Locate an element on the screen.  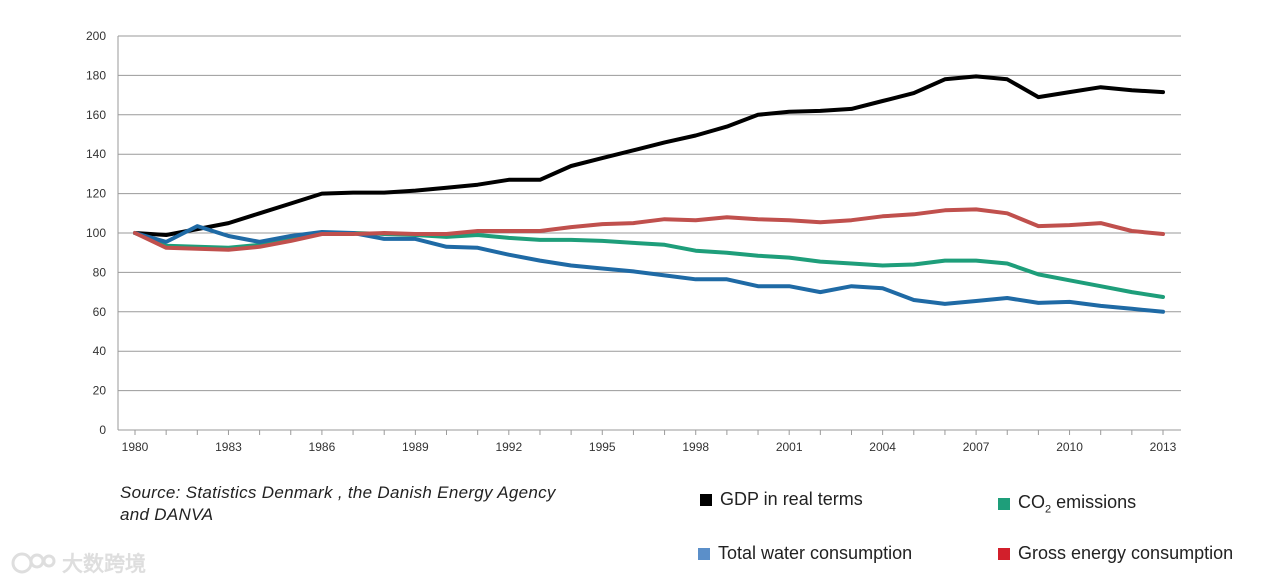
y-tick-label-180: 180 is located at coordinates (96, 75).